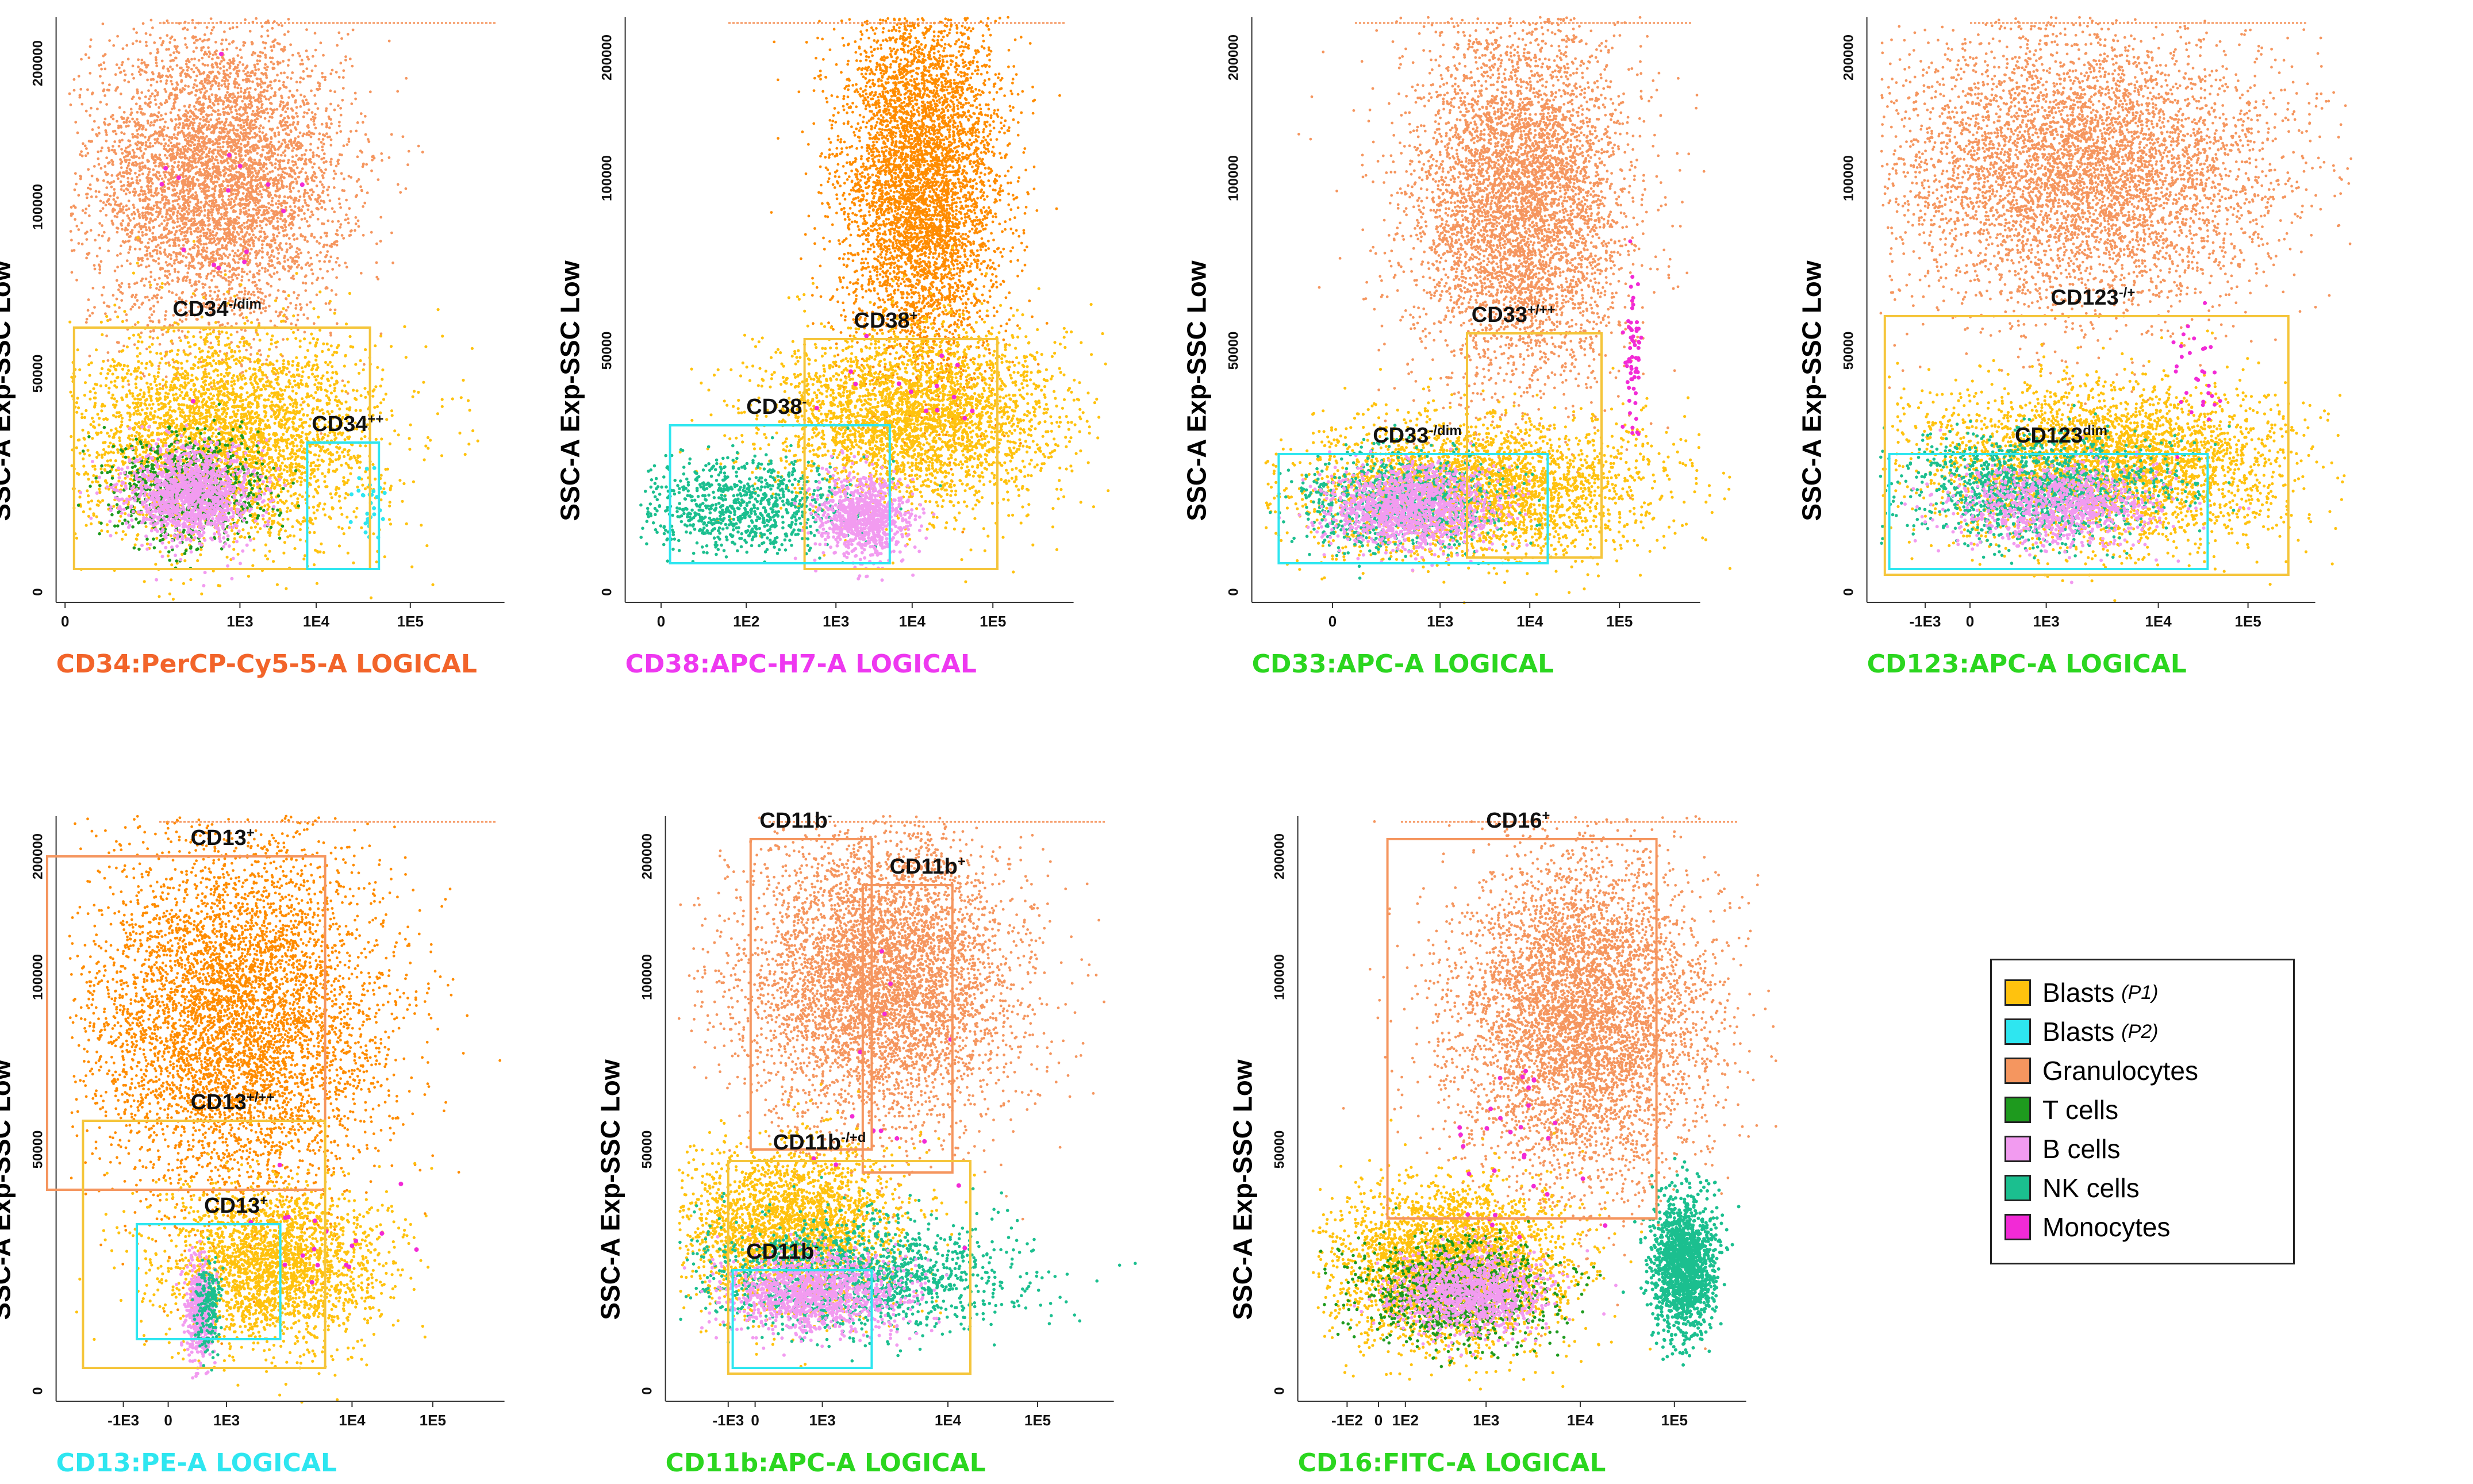 The image size is (2473, 1484). Describe the element at coordinates (232, 1206) in the screenshot. I see `gate-label-name: CD13` at that location.